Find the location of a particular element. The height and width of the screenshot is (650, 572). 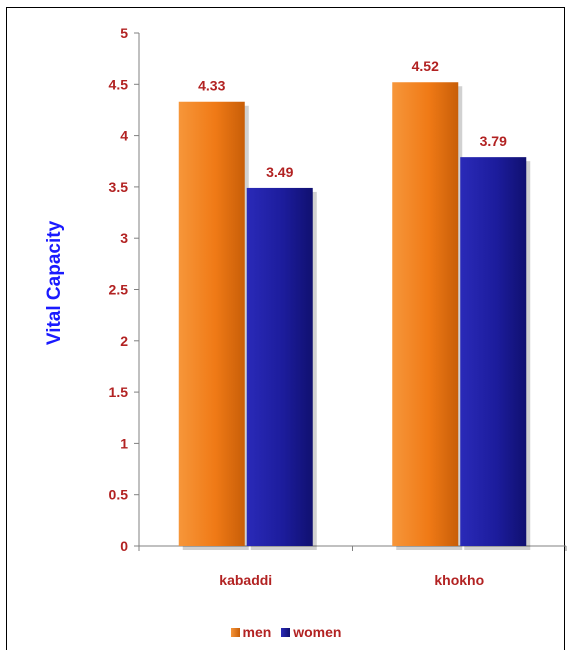

y-tick-label: 3.5 is located at coordinates (119, 187).